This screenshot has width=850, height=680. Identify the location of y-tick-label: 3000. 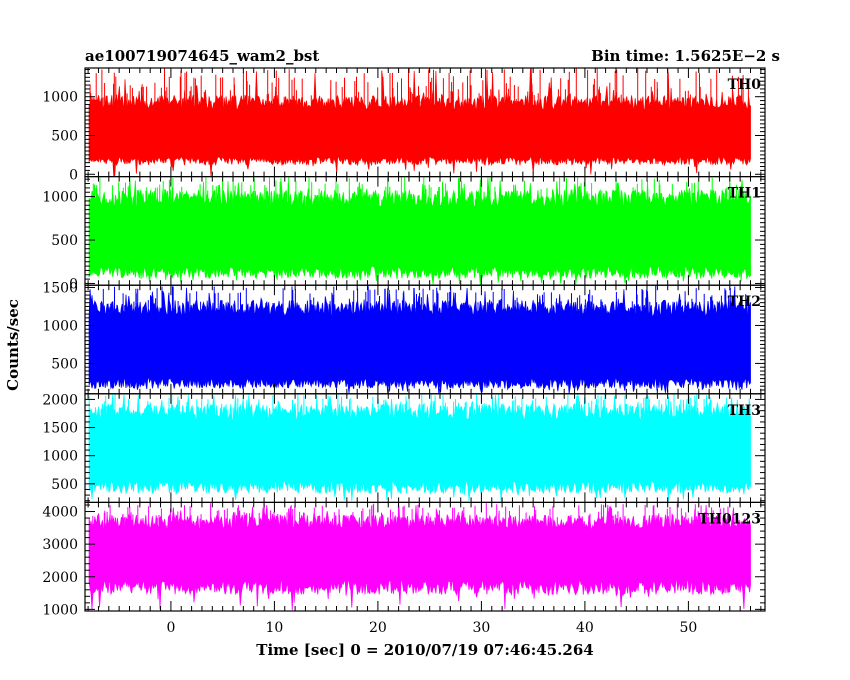
(60, 545).